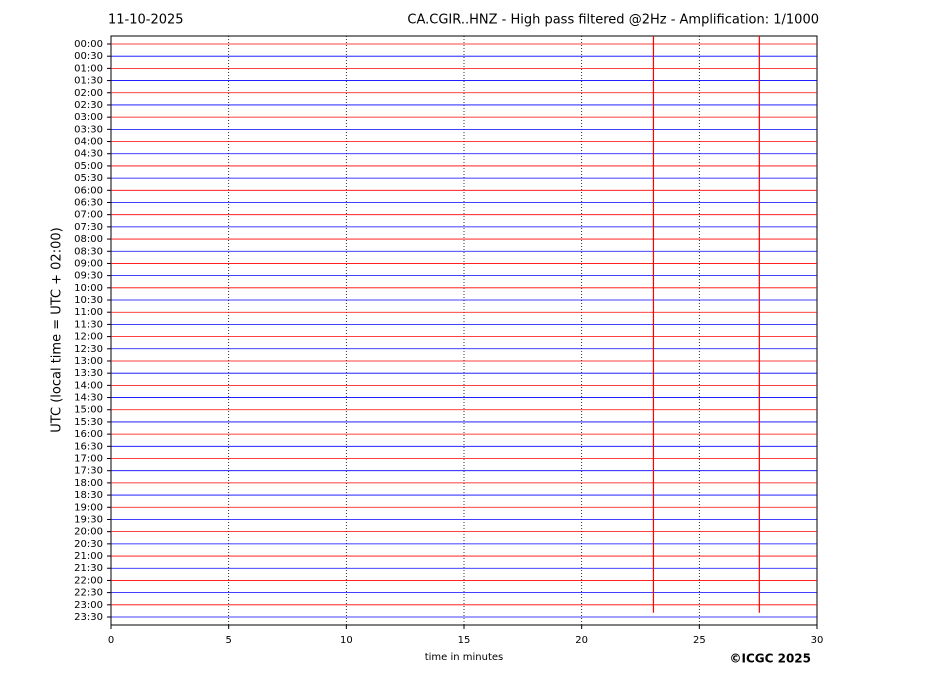 The width and height of the screenshot is (927, 700). Describe the element at coordinates (88, 81) in the screenshot. I see `y-tick-label: 01:30` at that location.